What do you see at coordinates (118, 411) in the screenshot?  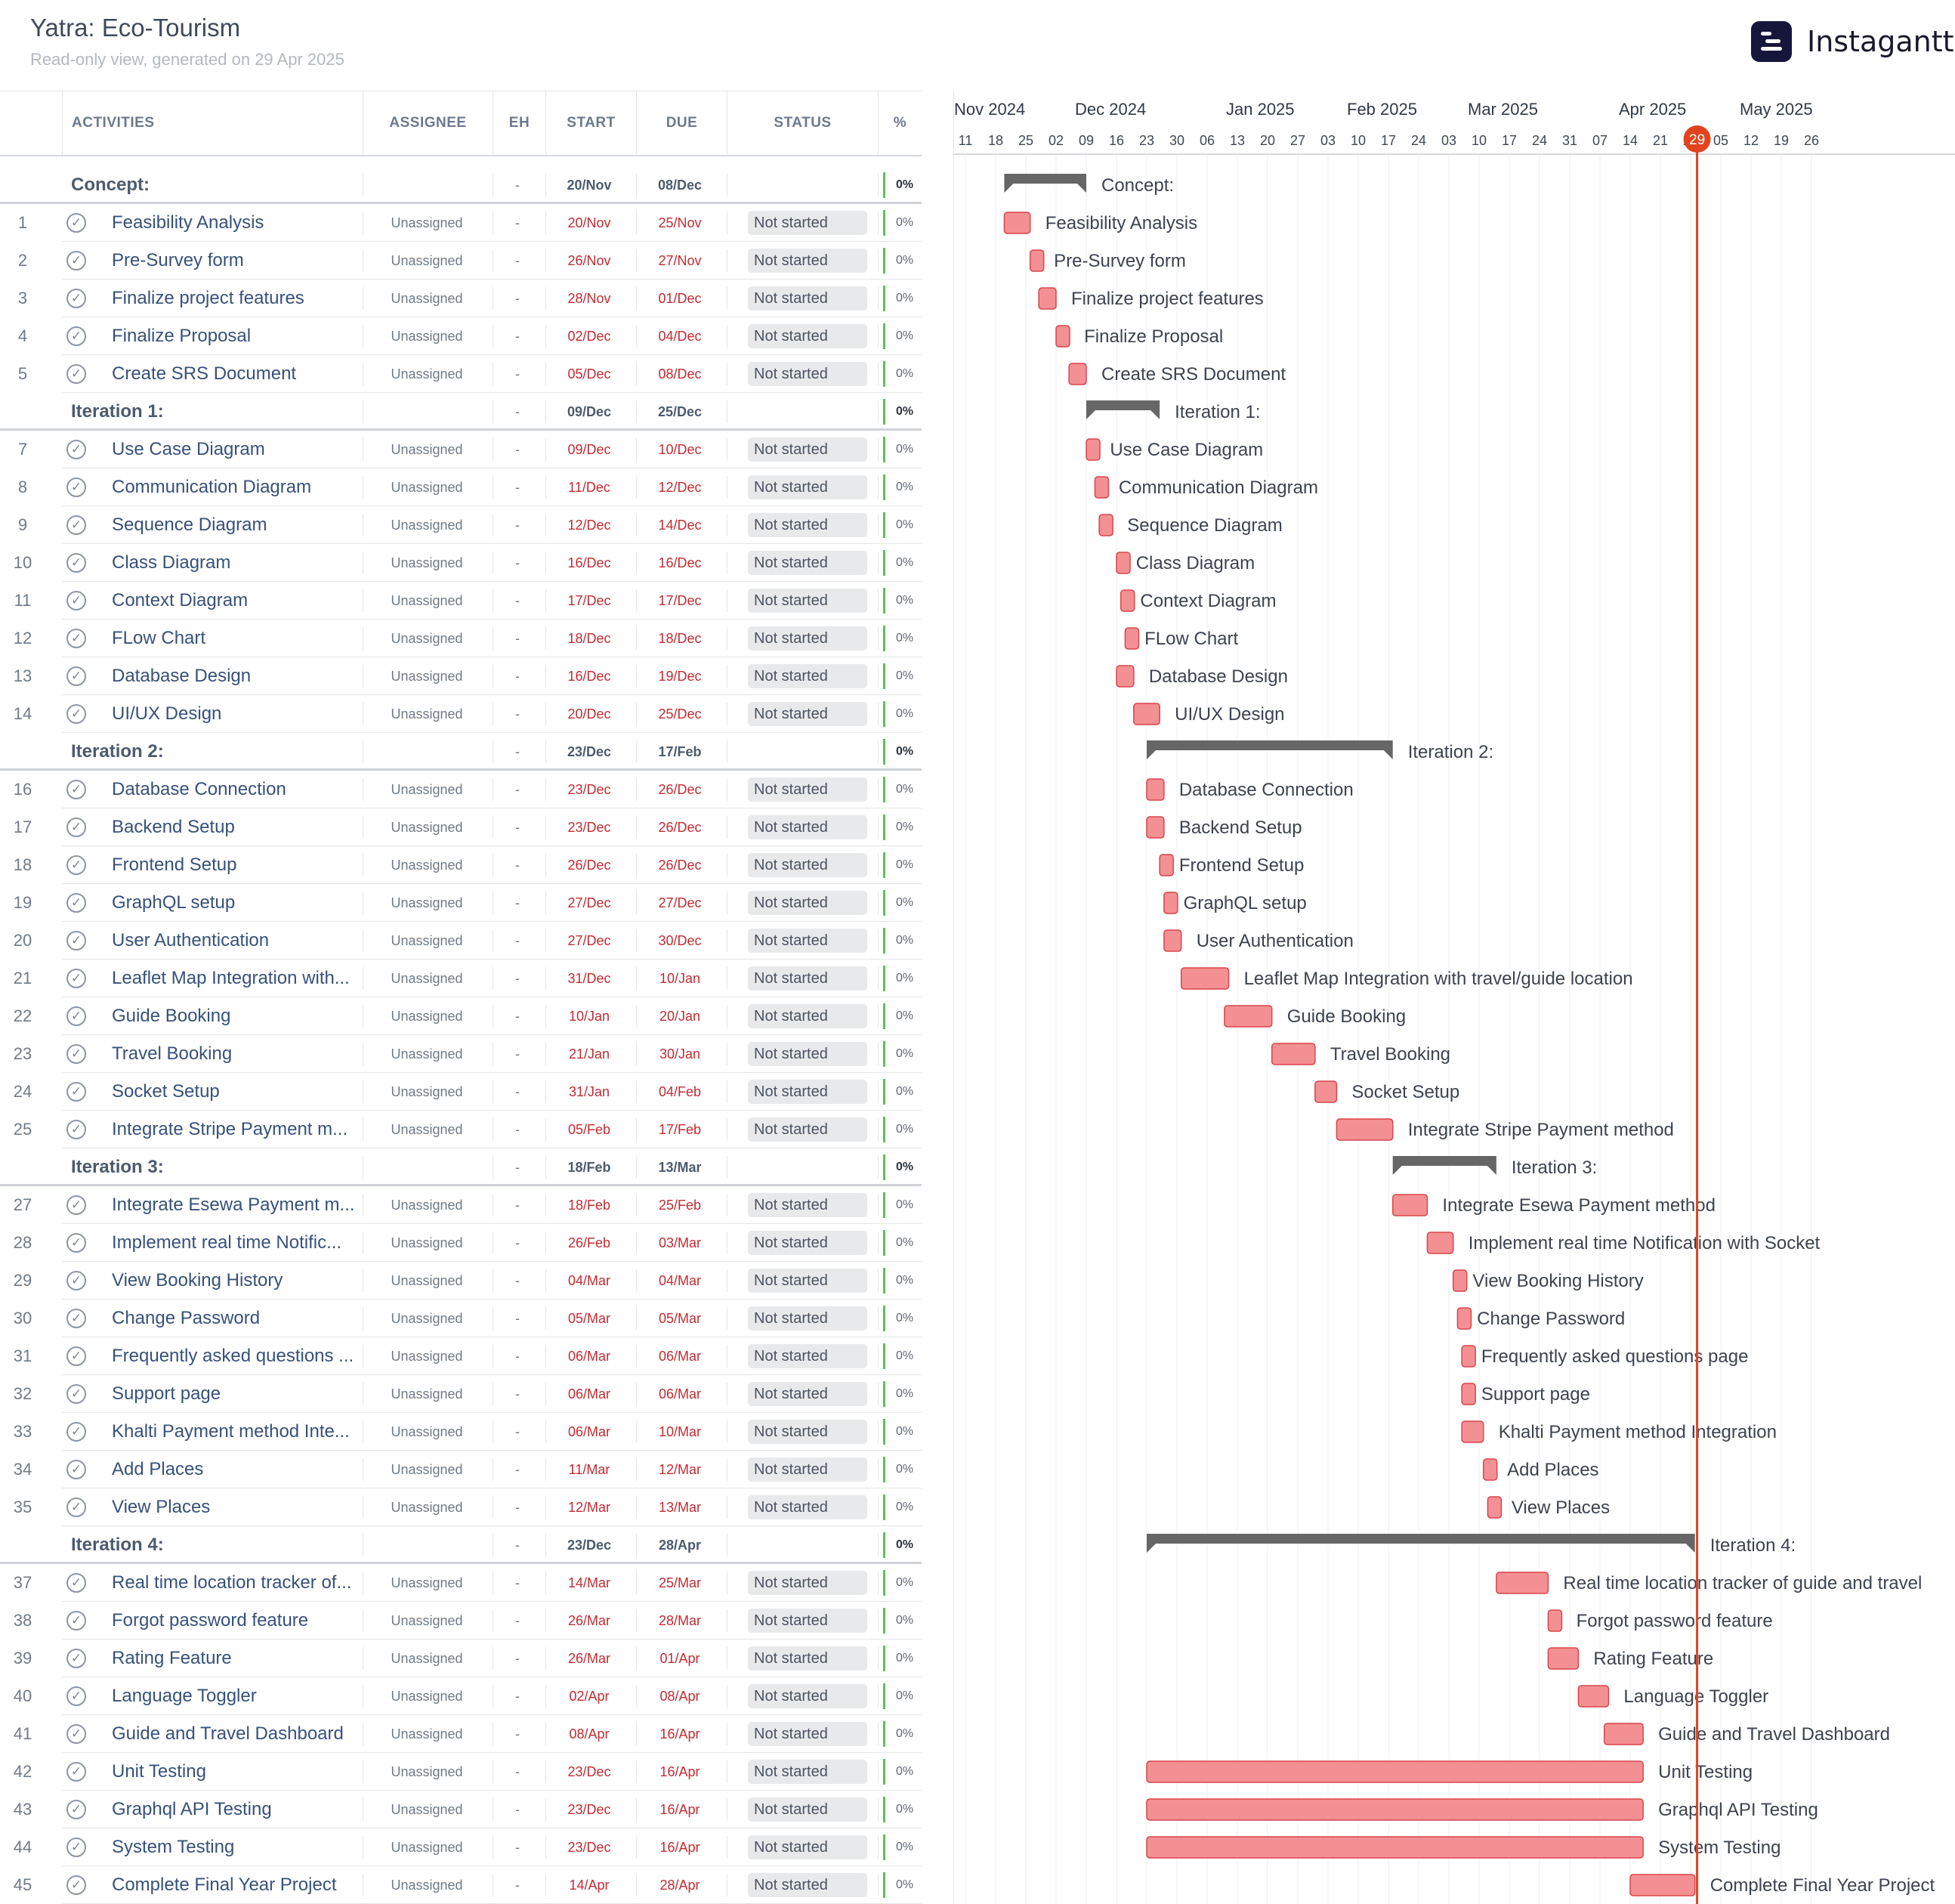 I see `group-name: Iteration 1:` at bounding box center [118, 411].